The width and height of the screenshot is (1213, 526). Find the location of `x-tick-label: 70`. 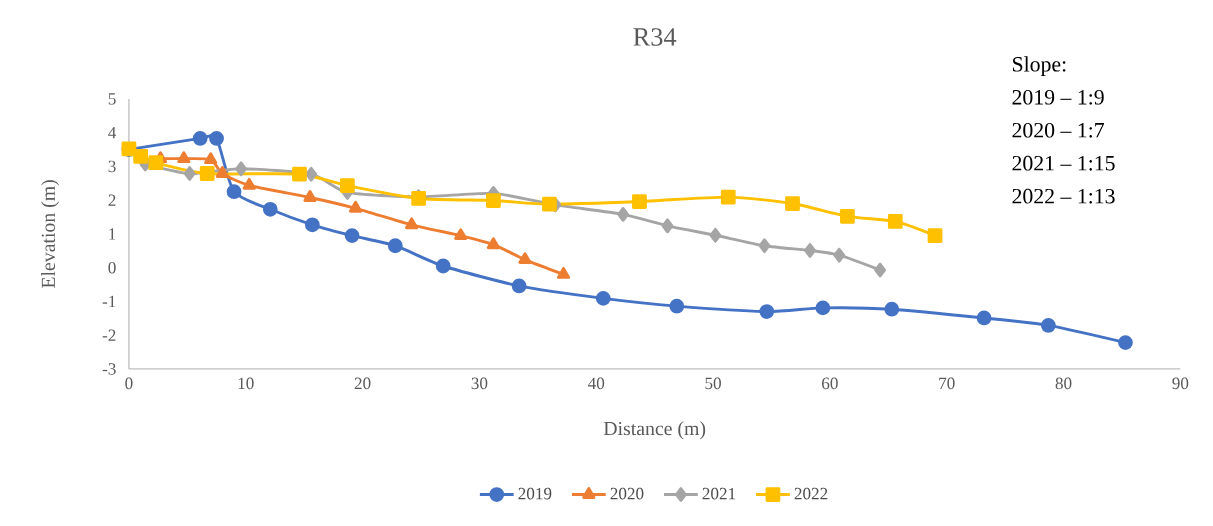

x-tick-label: 70 is located at coordinates (947, 383).